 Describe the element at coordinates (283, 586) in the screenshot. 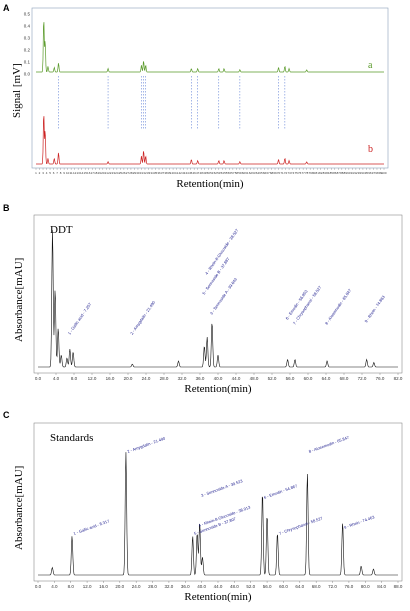

I see `x-tick-label: 60.0` at that location.